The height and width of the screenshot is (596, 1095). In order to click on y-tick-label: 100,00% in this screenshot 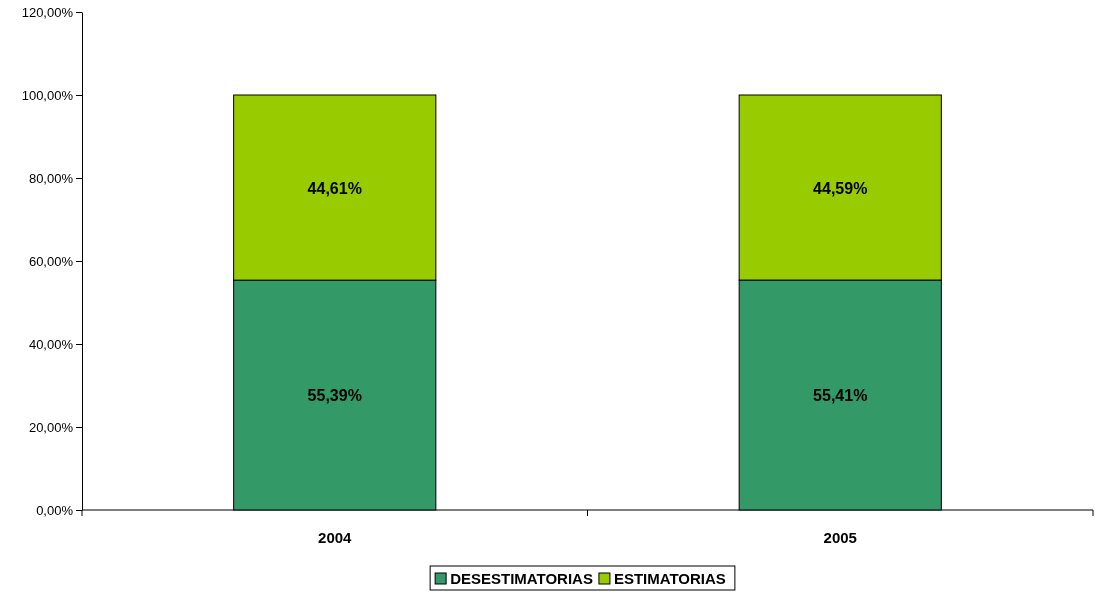, I will do `click(47, 95)`.